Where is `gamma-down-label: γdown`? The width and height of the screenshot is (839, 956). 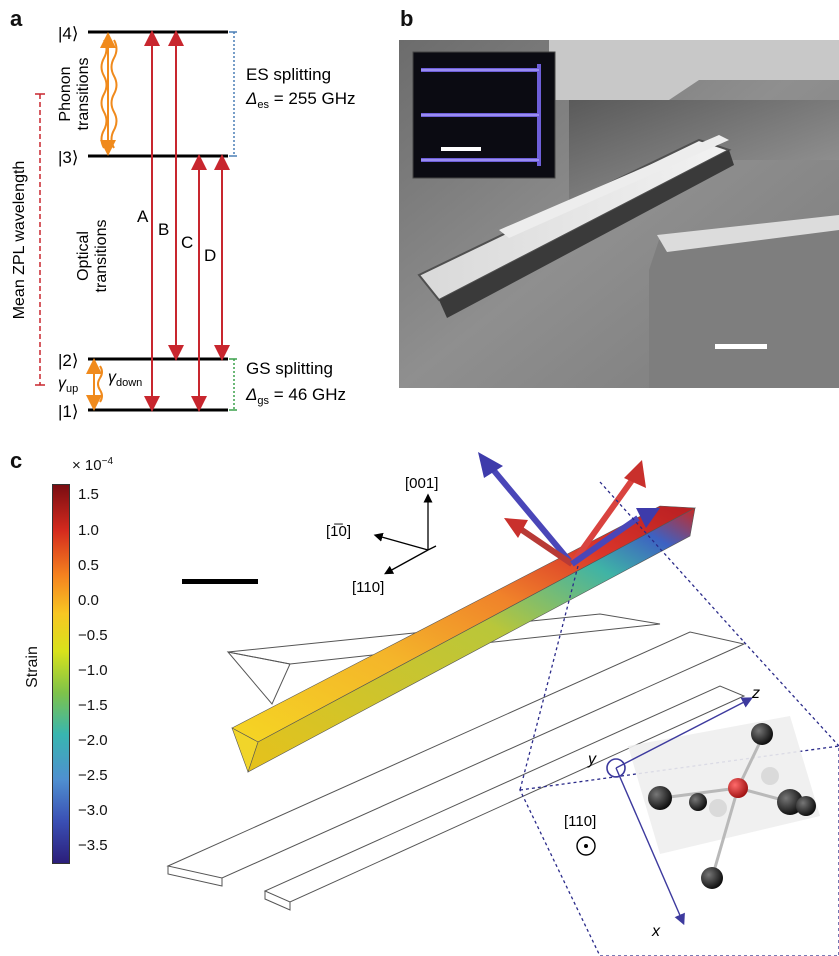 gamma-down-label: γdown is located at coordinates (125, 379).